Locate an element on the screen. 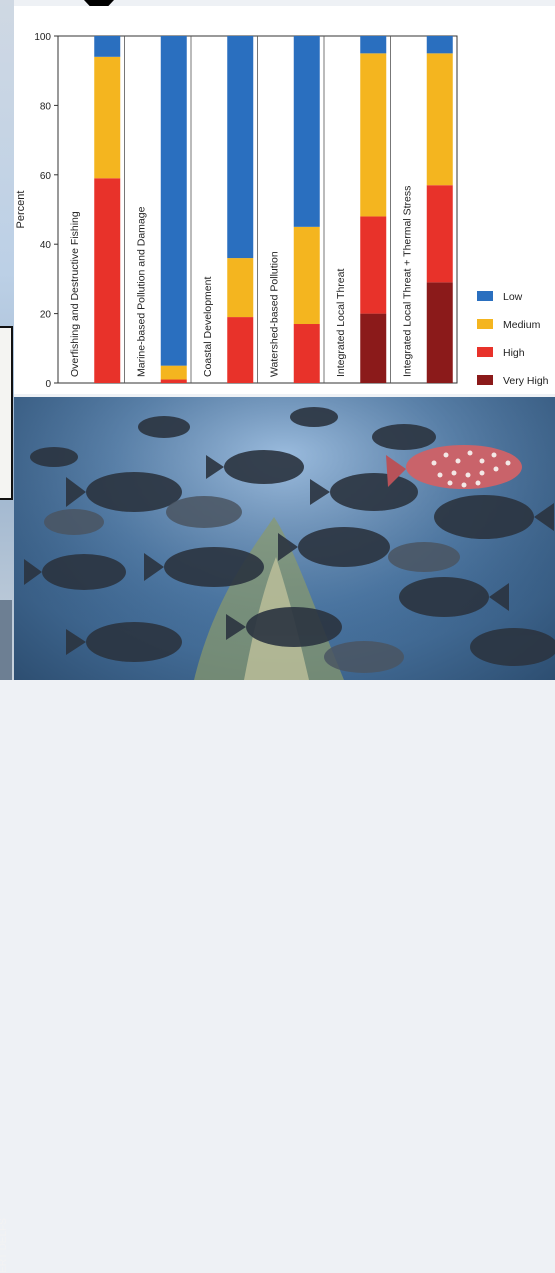  y-tick-label: 60 is located at coordinates (46, 176).